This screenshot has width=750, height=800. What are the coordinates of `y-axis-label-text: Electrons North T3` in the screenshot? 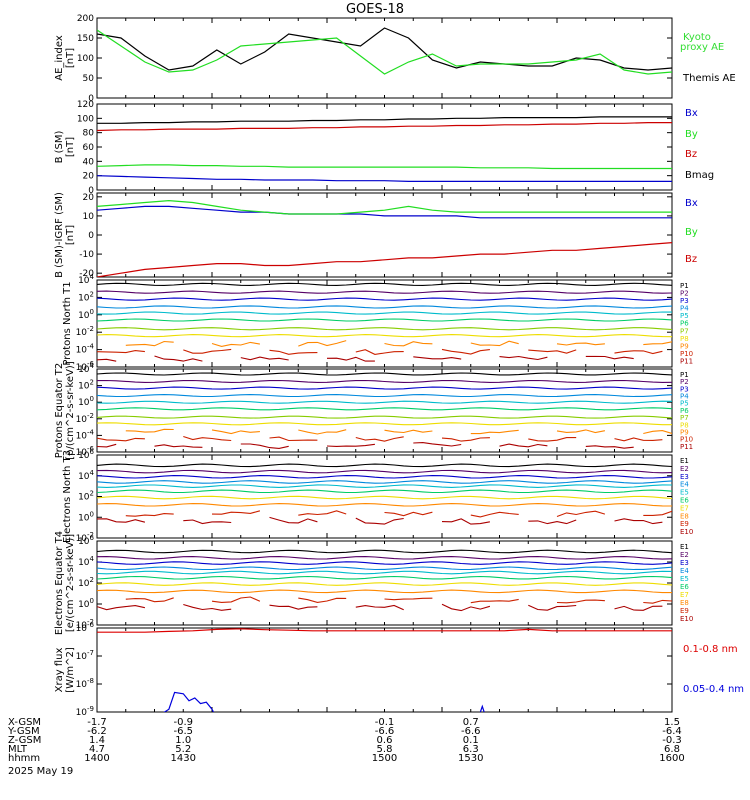 It's located at (67, 496).